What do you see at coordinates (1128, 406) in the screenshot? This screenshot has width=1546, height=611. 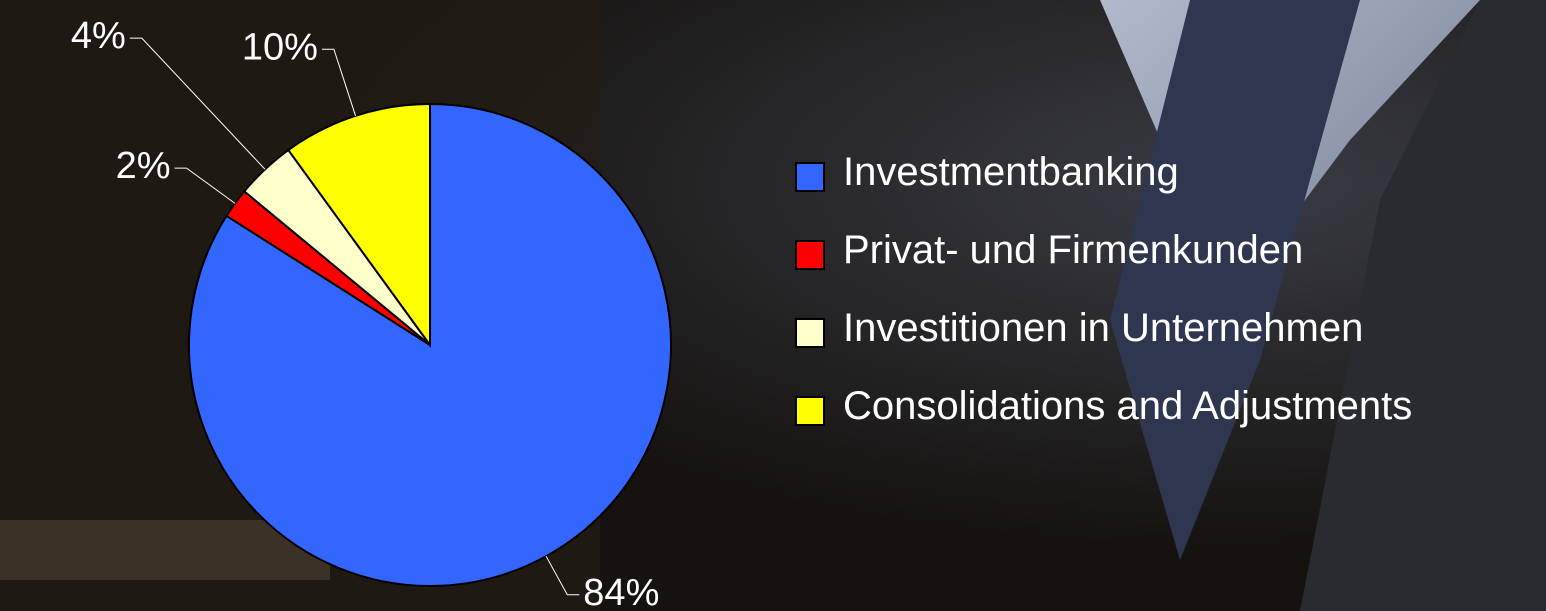 I see `legend-label: Consolidations and Adjustments` at bounding box center [1128, 406].